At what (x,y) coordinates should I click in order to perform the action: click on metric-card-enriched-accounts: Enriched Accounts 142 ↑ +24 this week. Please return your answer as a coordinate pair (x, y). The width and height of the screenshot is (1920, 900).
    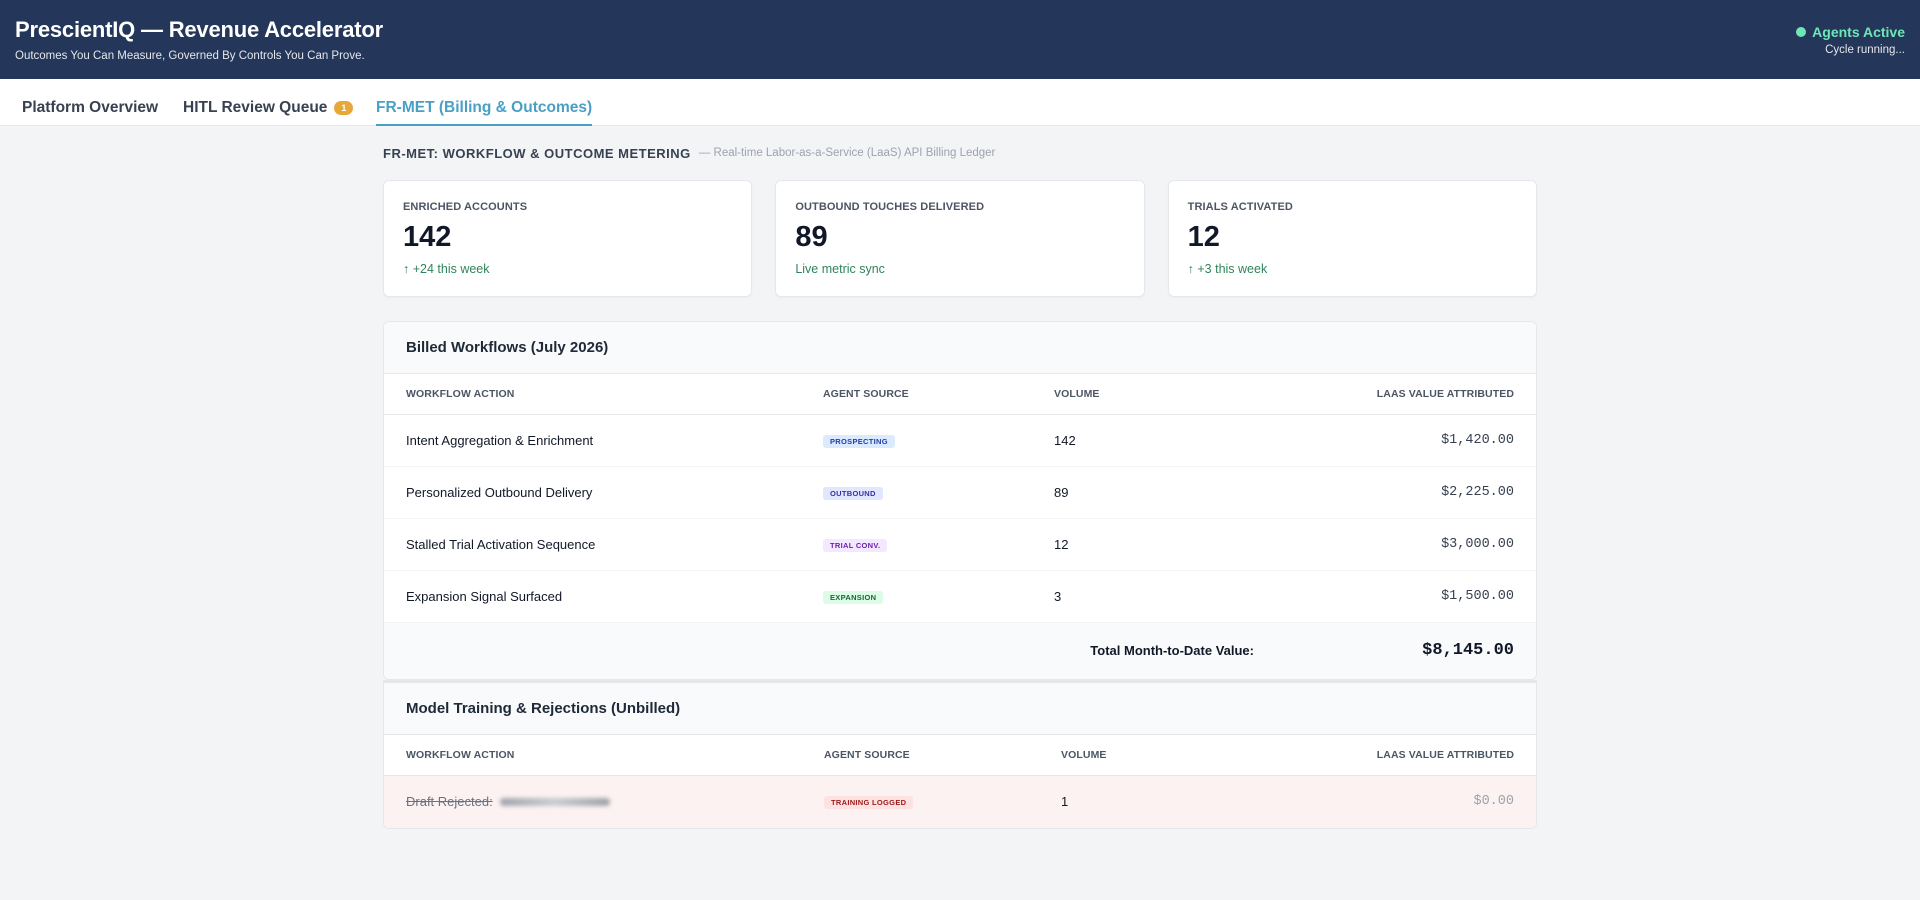
    Looking at the image, I should click on (568, 238).